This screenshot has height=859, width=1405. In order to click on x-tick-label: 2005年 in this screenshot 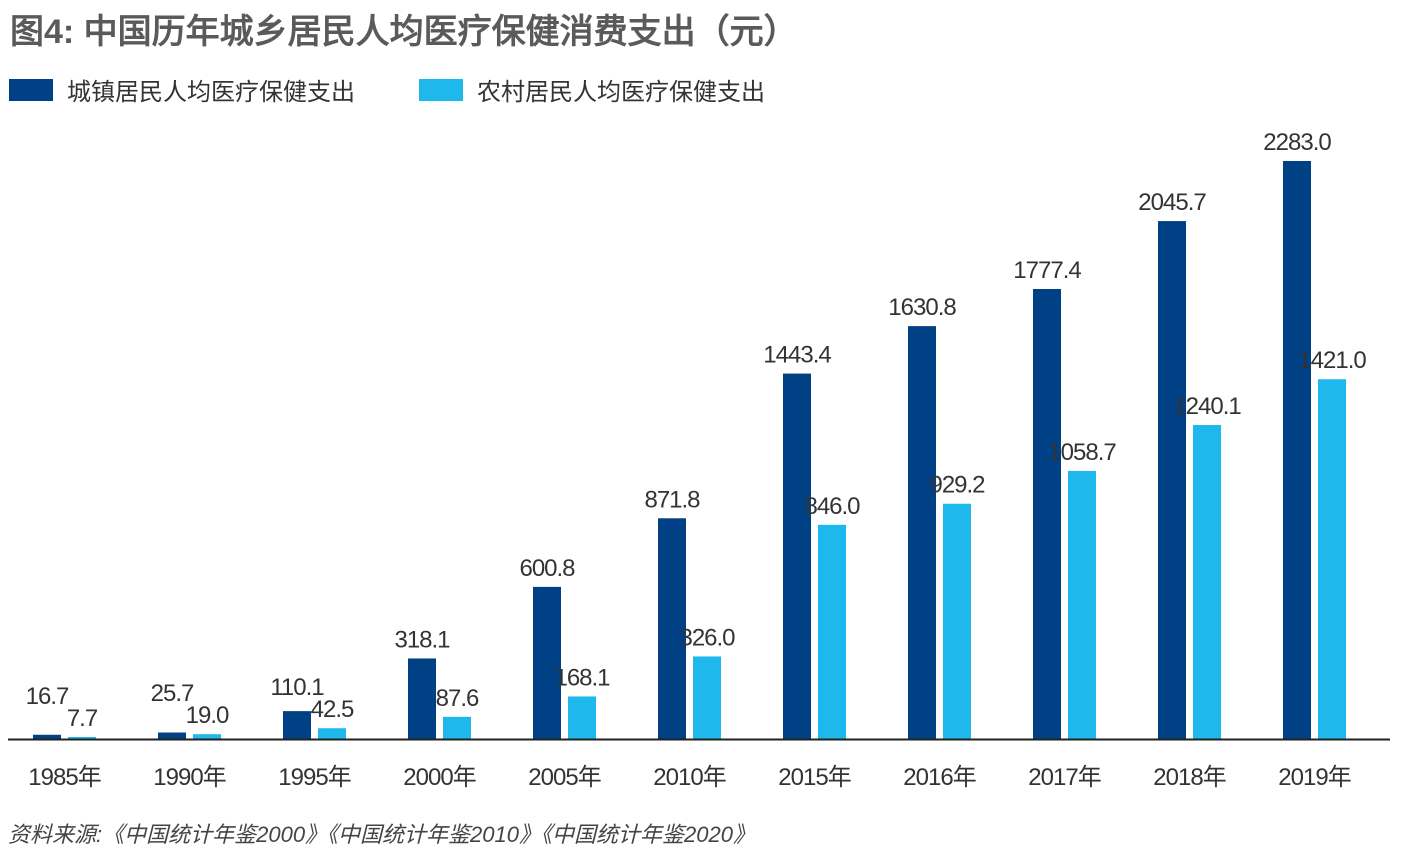, I will do `click(564, 777)`.